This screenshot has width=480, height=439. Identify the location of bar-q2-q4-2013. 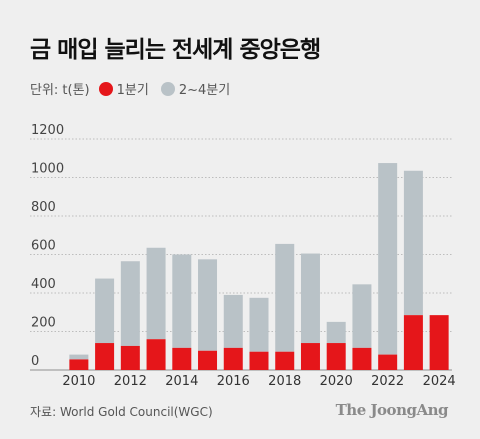
(156, 293).